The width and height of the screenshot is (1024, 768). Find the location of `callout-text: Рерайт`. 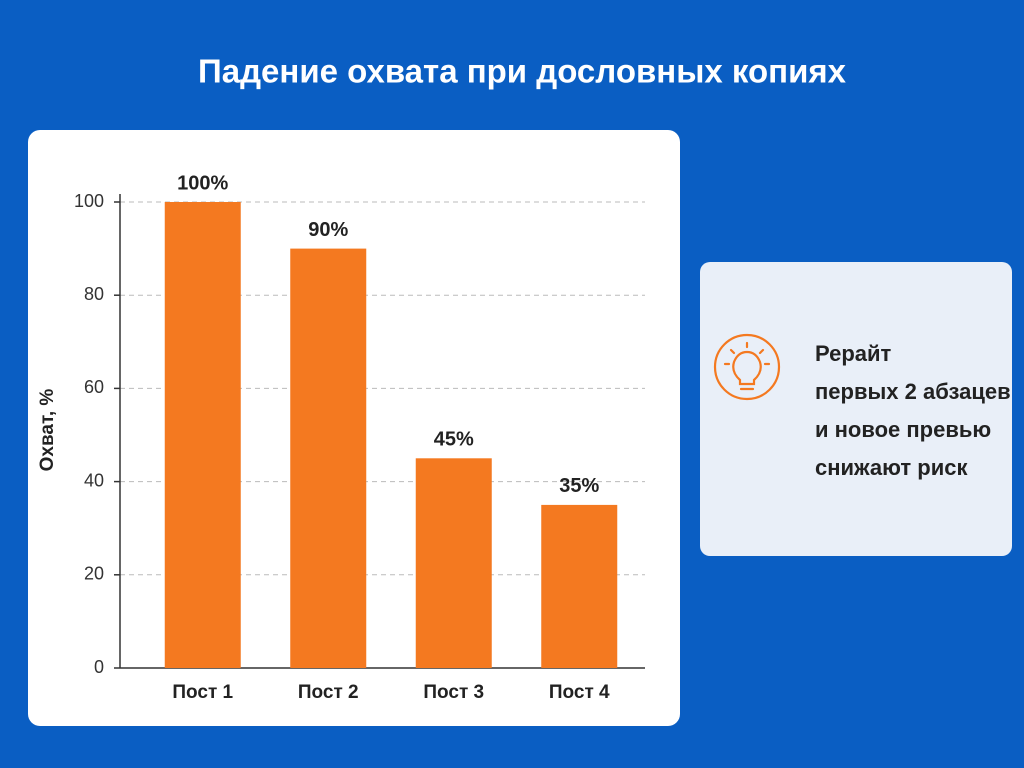

callout-text: Рерайт is located at coordinates (853, 353).